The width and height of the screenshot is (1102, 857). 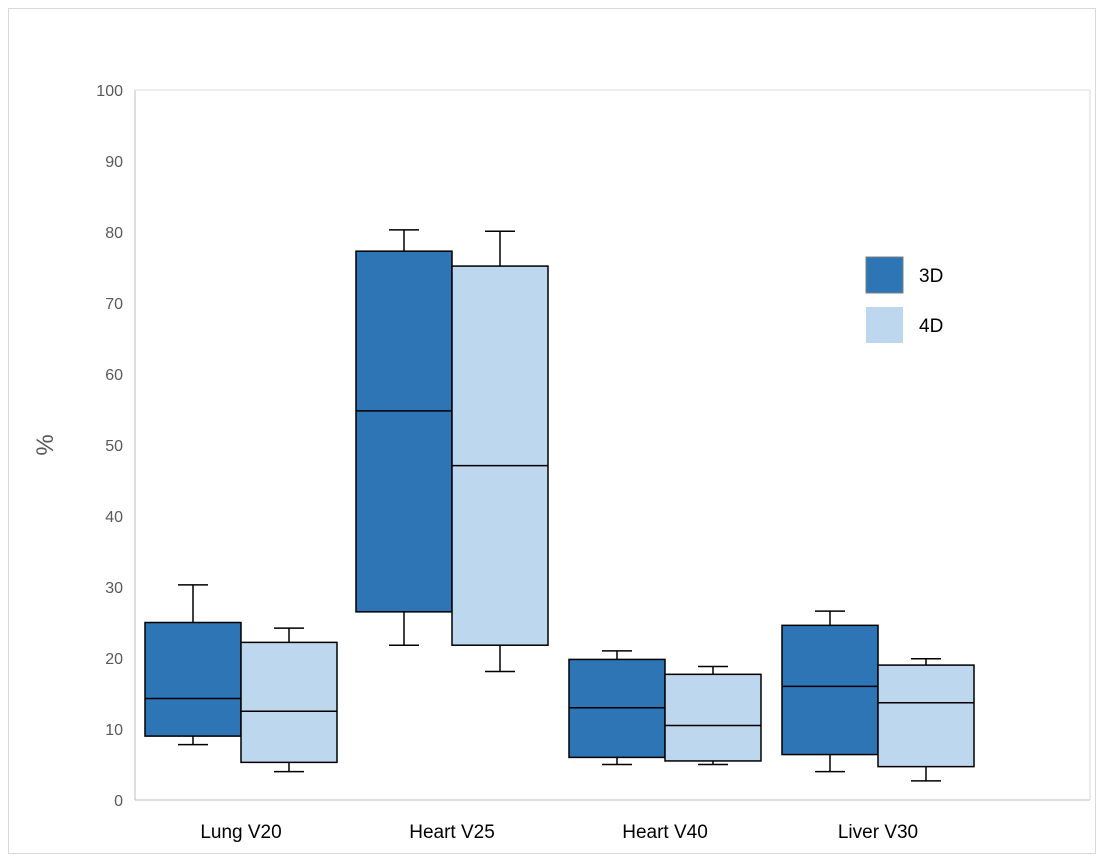 I want to click on box-3D-heart-v40, so click(x=617, y=708).